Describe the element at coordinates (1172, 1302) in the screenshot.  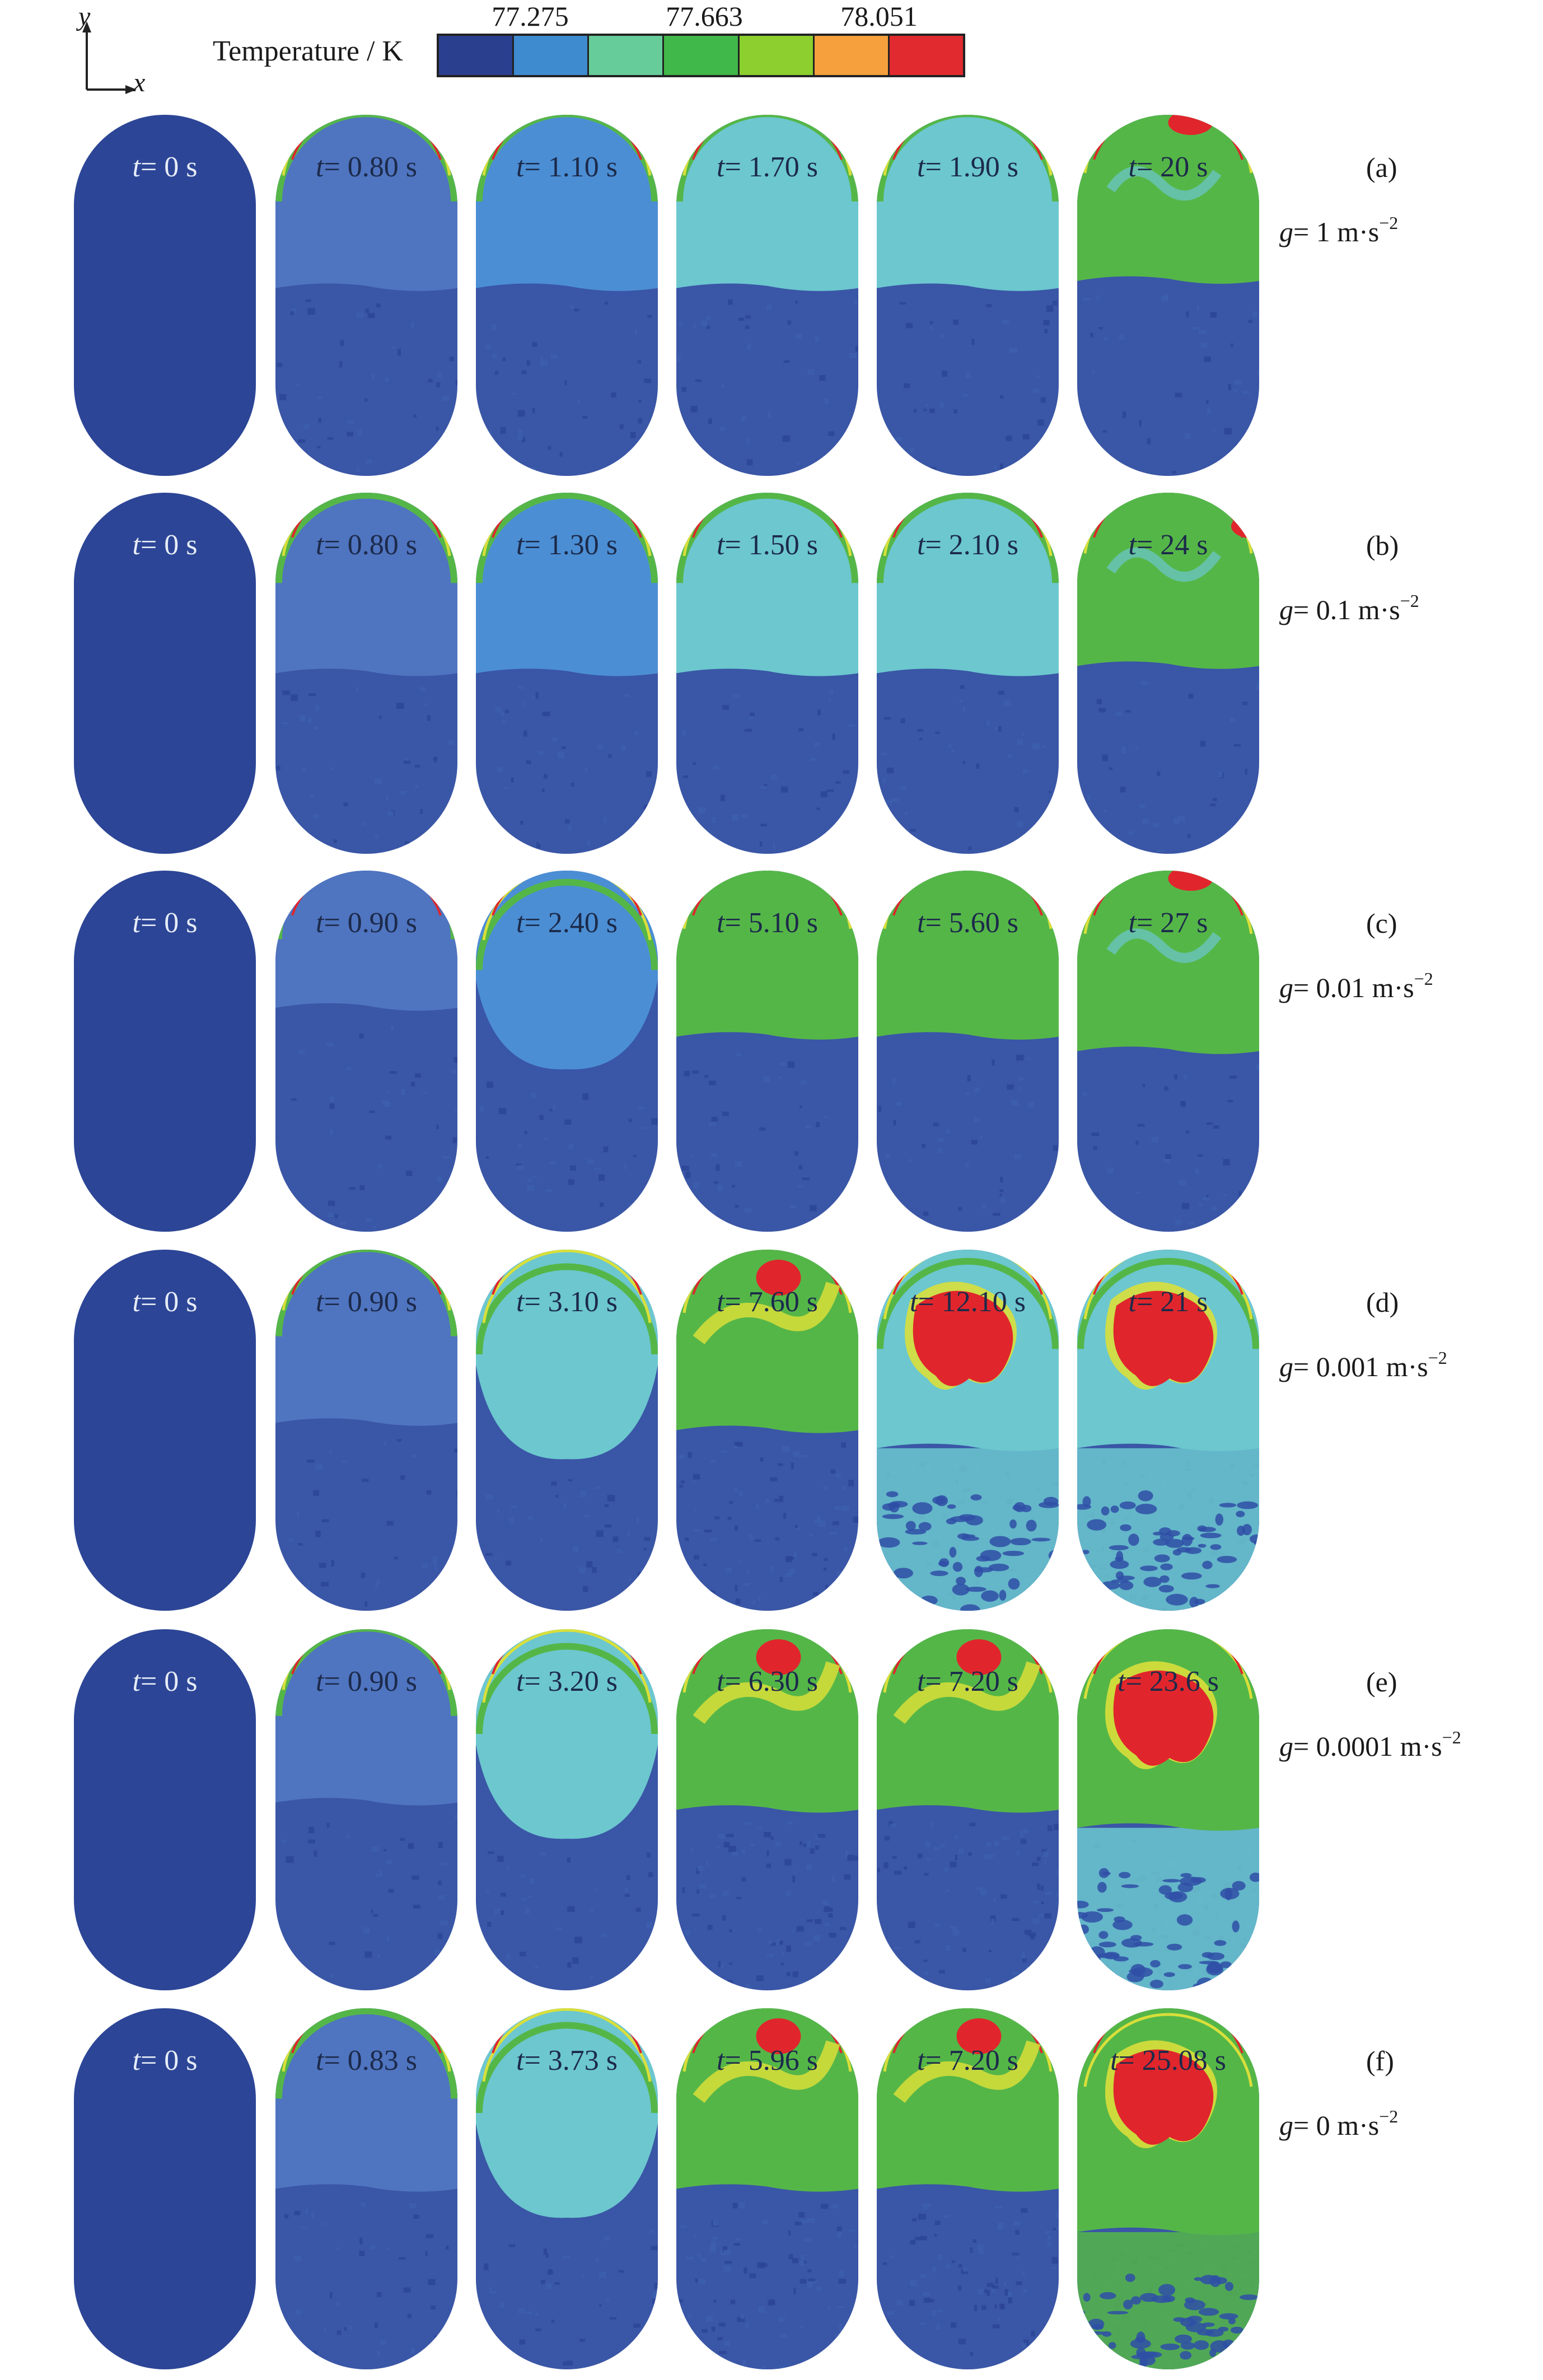
I see `time-value: = 21 s` at that location.